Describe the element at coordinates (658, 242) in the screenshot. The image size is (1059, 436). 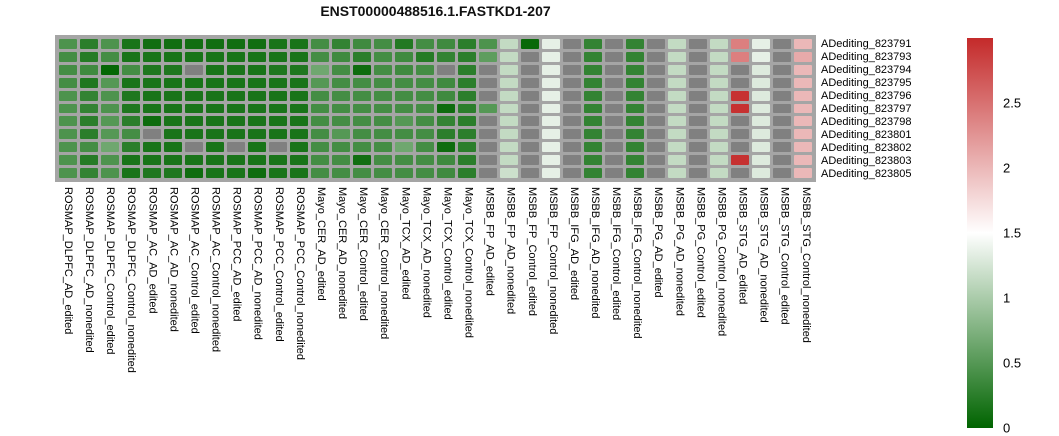
I see `column-label: MSBB_PG_AD_edited` at that location.